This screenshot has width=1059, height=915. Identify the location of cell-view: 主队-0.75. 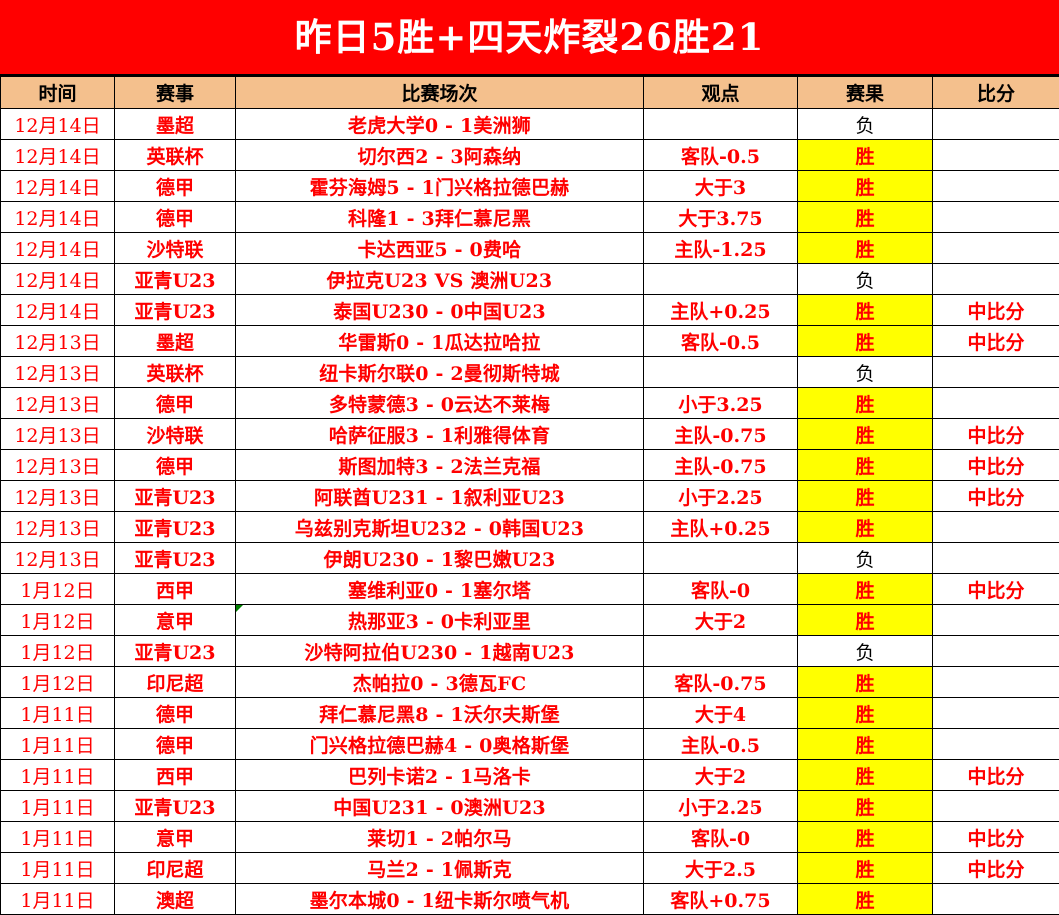
(721, 434).